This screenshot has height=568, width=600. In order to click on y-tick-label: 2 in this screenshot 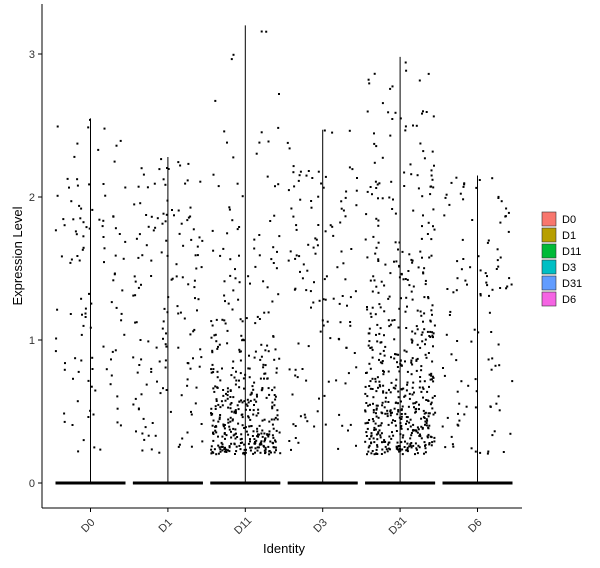, I will do `click(32, 198)`.